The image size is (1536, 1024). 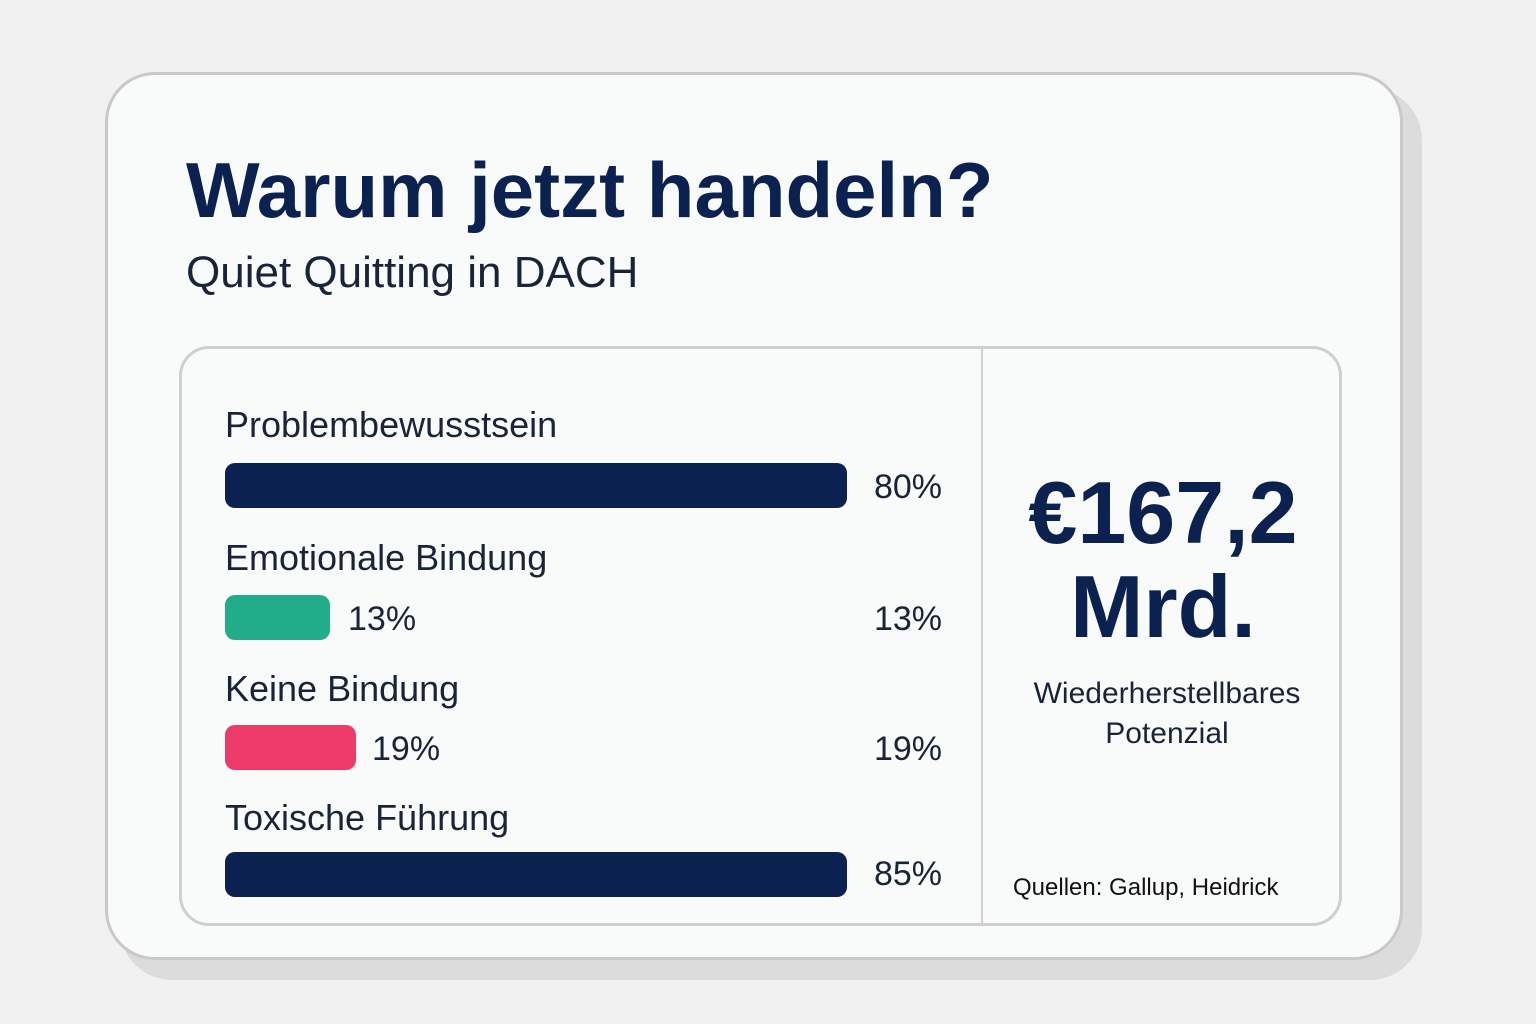 I want to click on sources-note: Quellen: Gallup, Heidrick, so click(x=1146, y=887).